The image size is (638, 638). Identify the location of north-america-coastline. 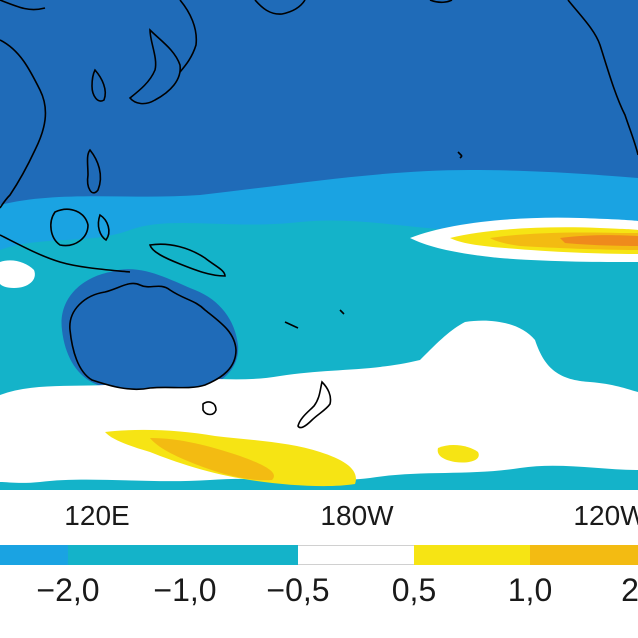
(602, 78).